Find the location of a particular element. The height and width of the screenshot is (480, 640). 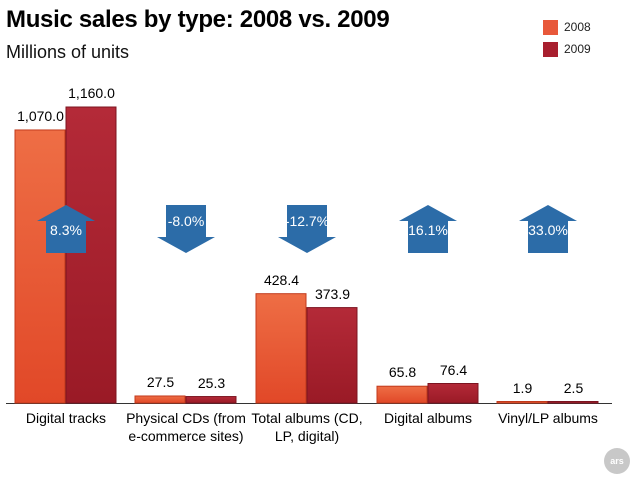

legend-swatch-2009 is located at coordinates (550, 49).